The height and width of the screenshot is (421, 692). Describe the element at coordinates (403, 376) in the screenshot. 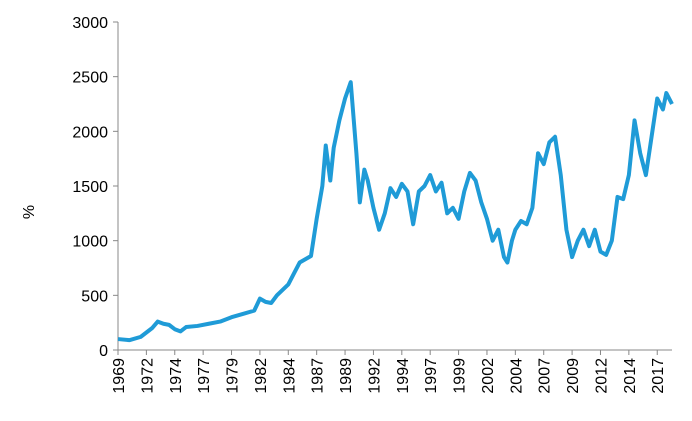

I see `x-tick-label: 1994` at that location.